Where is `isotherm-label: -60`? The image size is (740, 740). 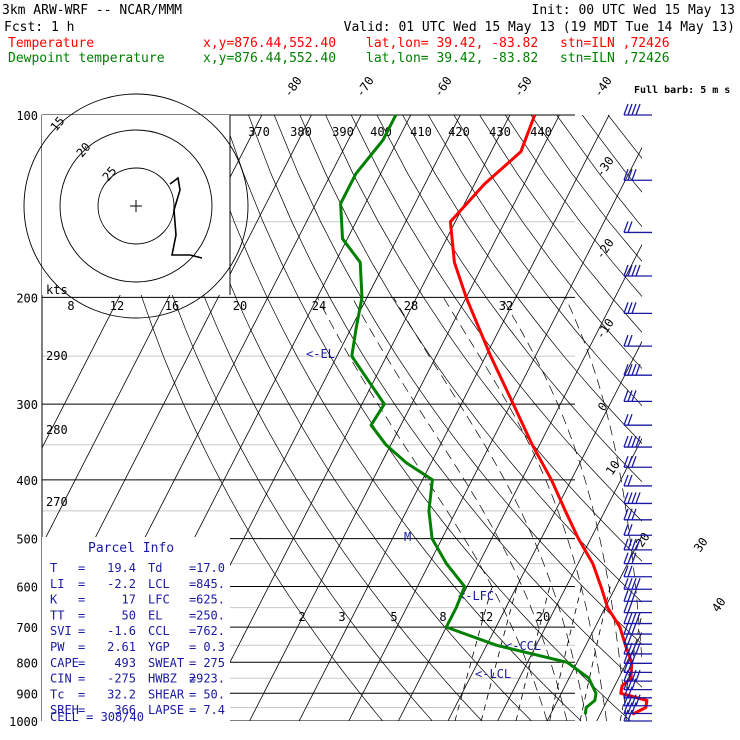 isotherm-label: -60 is located at coordinates (443, 87).